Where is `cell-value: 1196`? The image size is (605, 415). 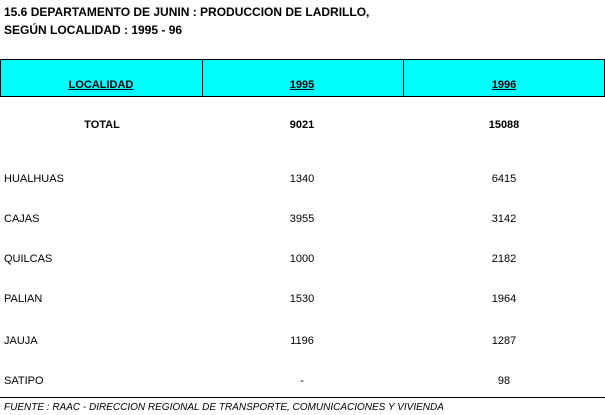 cell-value: 1196 is located at coordinates (302, 341).